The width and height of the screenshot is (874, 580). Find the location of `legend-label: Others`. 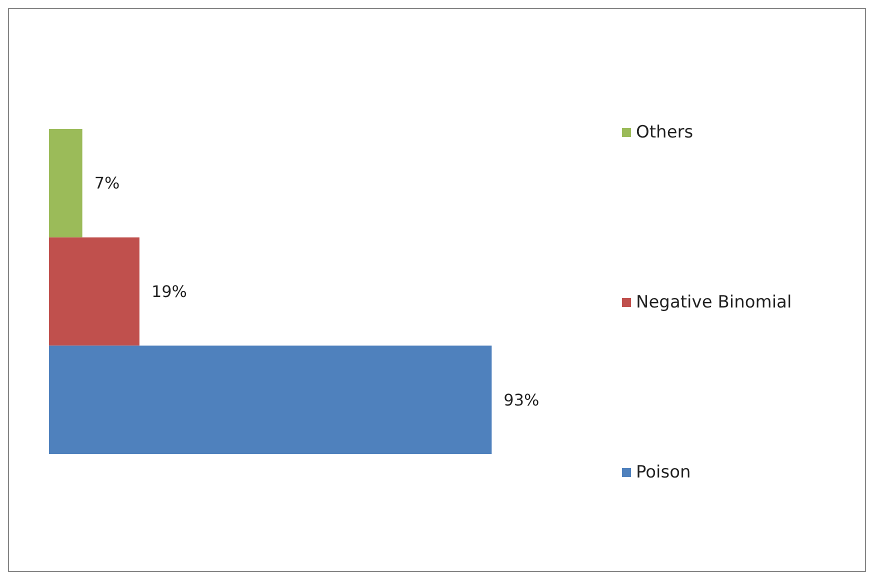

legend-label: Others is located at coordinates (665, 132).